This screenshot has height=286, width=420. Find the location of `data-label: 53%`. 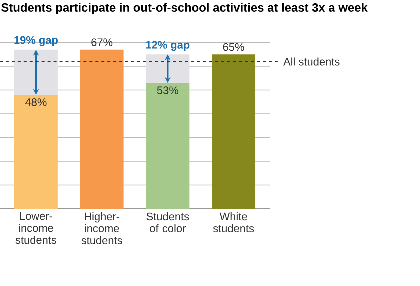

data-label: 53% is located at coordinates (167, 90).